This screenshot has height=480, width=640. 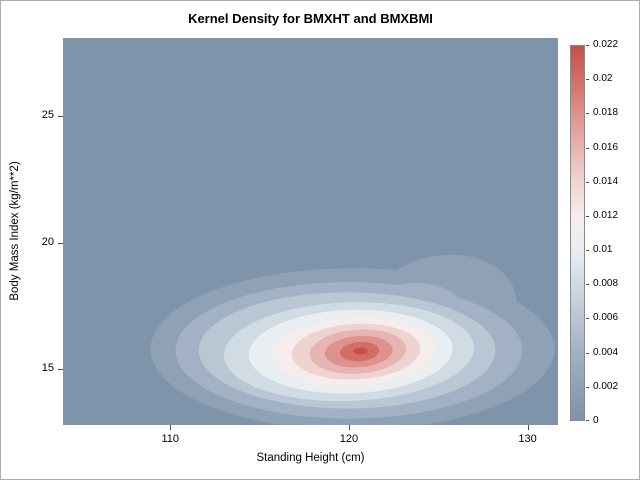 I want to click on legend-tick-label: 0.018, so click(x=606, y=113).